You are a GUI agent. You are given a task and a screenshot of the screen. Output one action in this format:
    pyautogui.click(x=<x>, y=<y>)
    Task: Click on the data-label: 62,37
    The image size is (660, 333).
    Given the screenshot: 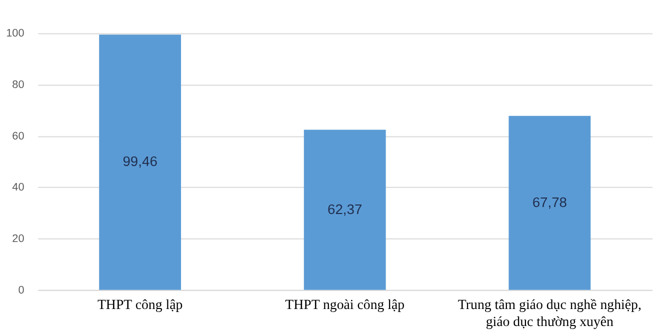 What is the action you would take?
    pyautogui.click(x=345, y=208)
    